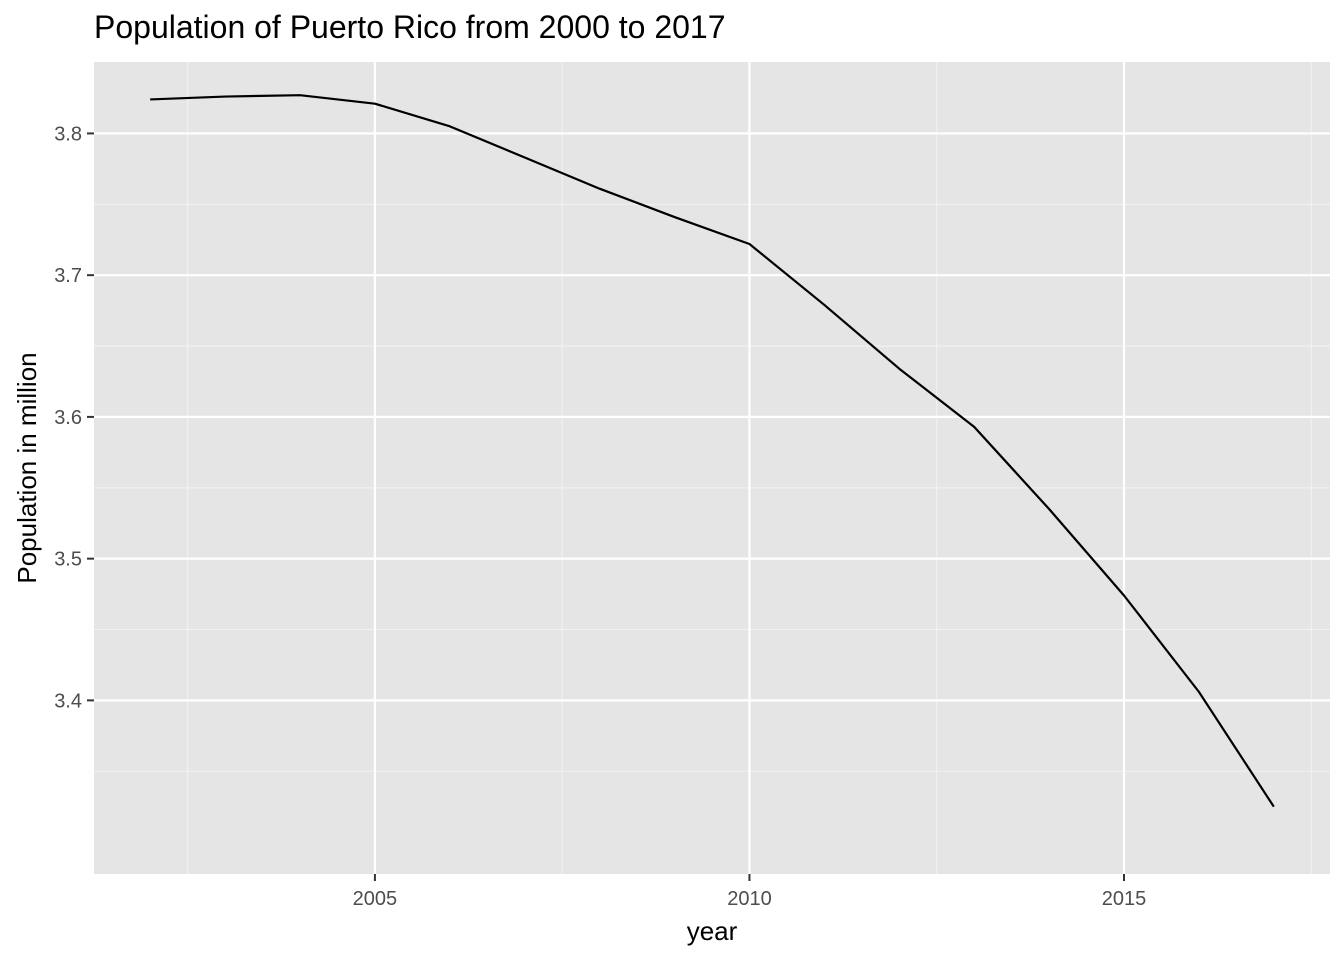 Image resolution: width=1344 pixels, height=960 pixels. What do you see at coordinates (1124, 899) in the screenshot?
I see `x-tick-label: 2015` at bounding box center [1124, 899].